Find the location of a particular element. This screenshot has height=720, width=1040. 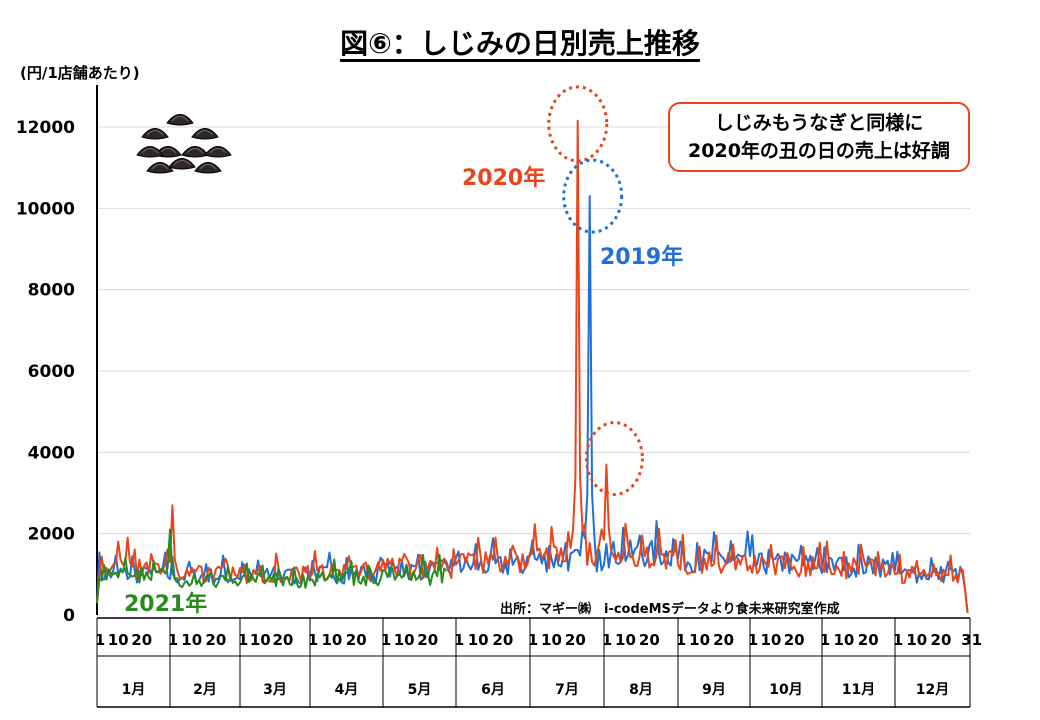

callout-line-2: 2020年の丑の日の売上は好調 is located at coordinates (819, 151).